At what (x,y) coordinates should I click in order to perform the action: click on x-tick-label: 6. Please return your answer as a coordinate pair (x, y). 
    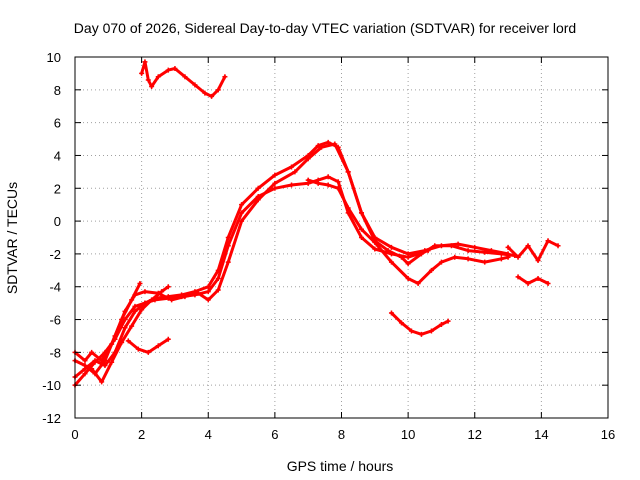
    Looking at the image, I should click on (274, 434).